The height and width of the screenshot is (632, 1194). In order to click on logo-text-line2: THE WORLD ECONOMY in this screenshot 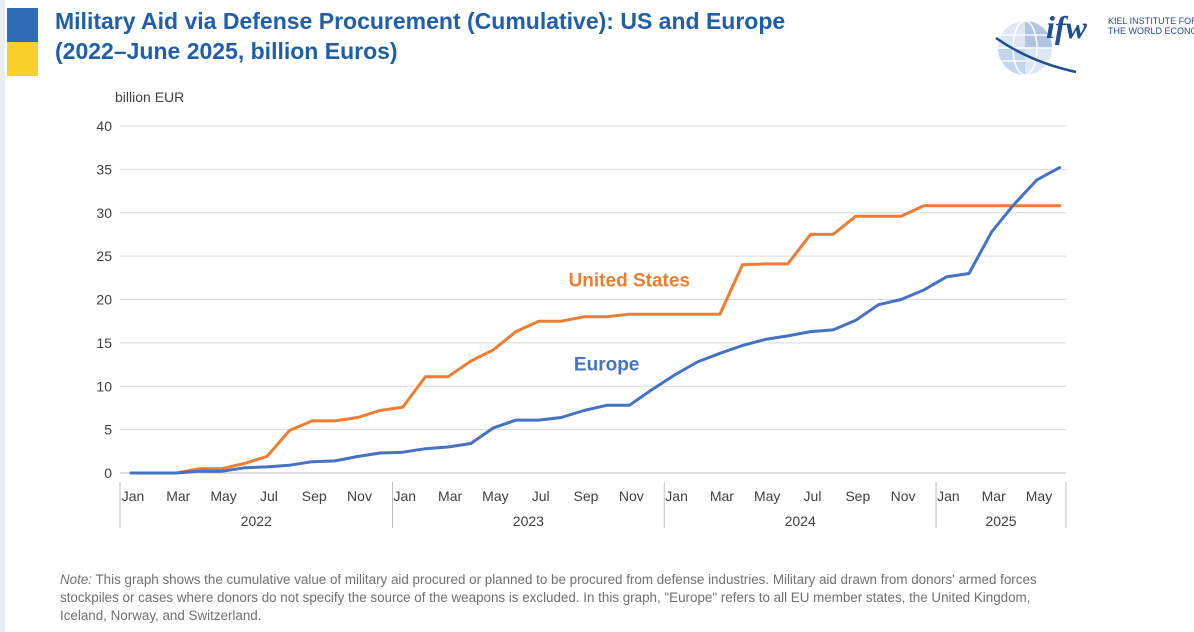, I will do `click(1151, 31)`.